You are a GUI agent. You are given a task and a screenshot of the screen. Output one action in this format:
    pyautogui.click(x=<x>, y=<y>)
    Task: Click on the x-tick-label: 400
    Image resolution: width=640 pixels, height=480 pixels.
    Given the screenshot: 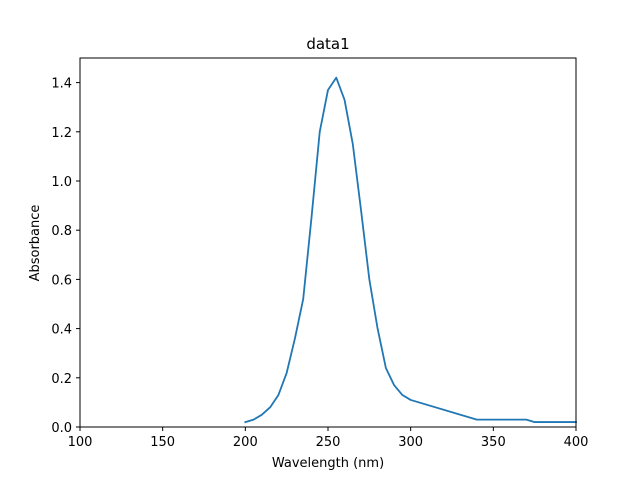 What is the action you would take?
    pyautogui.click(x=576, y=442)
    